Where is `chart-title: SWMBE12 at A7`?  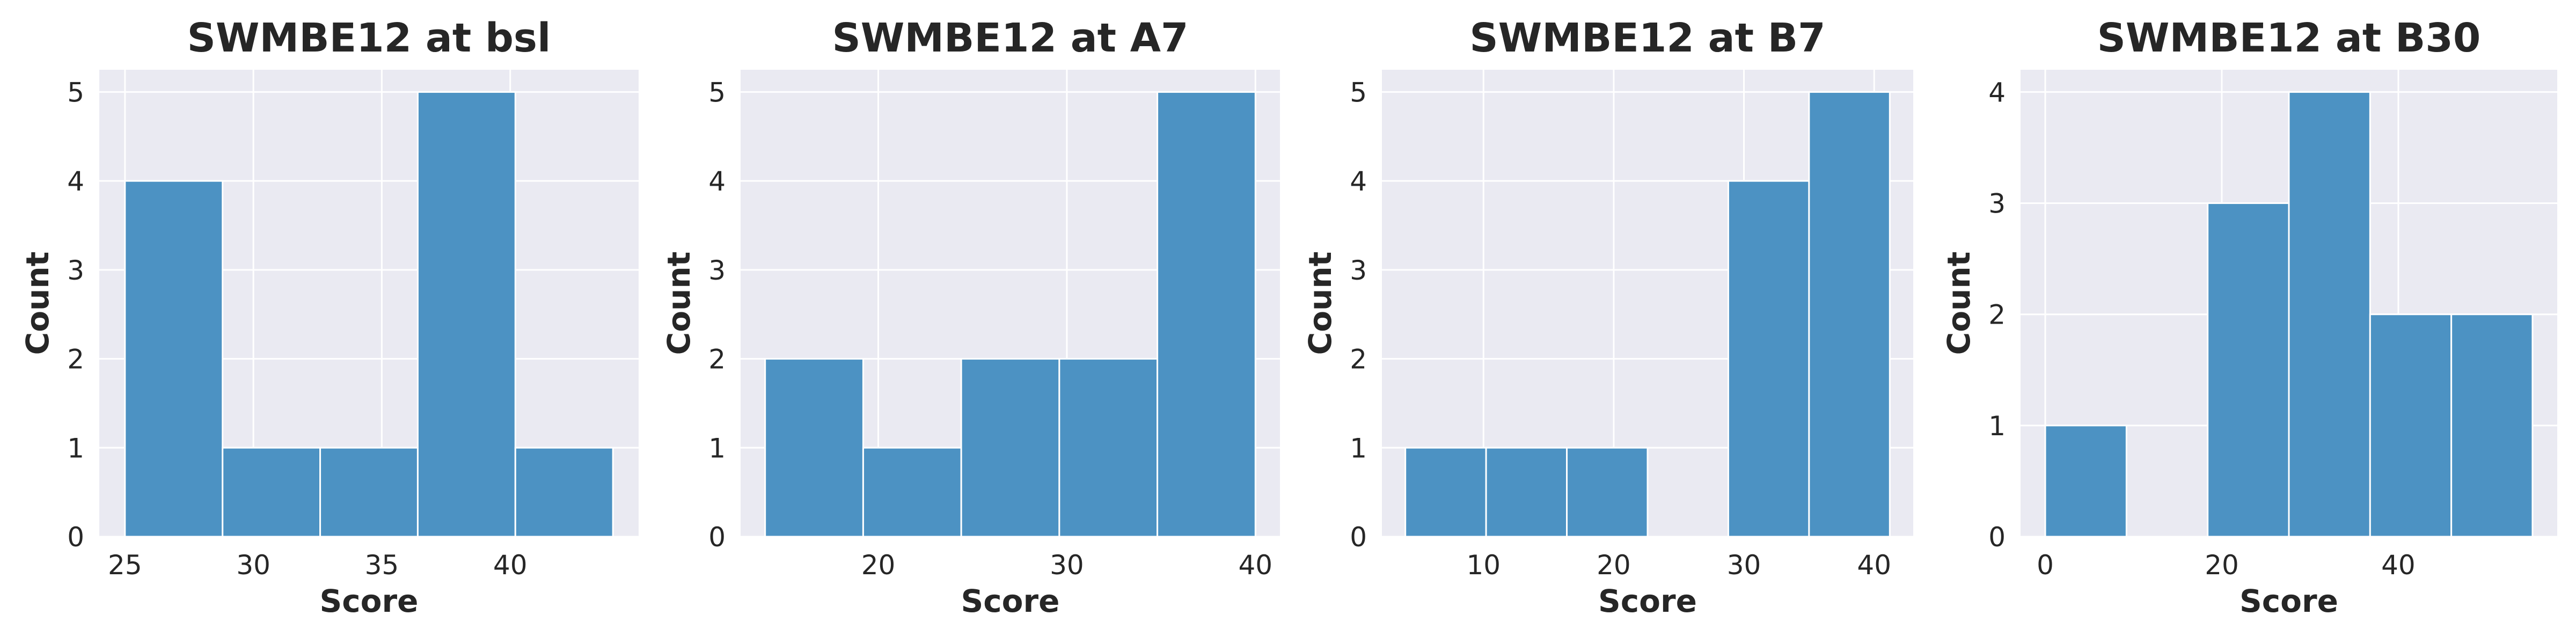 chart-title: SWMBE12 at A7 is located at coordinates (1010, 38).